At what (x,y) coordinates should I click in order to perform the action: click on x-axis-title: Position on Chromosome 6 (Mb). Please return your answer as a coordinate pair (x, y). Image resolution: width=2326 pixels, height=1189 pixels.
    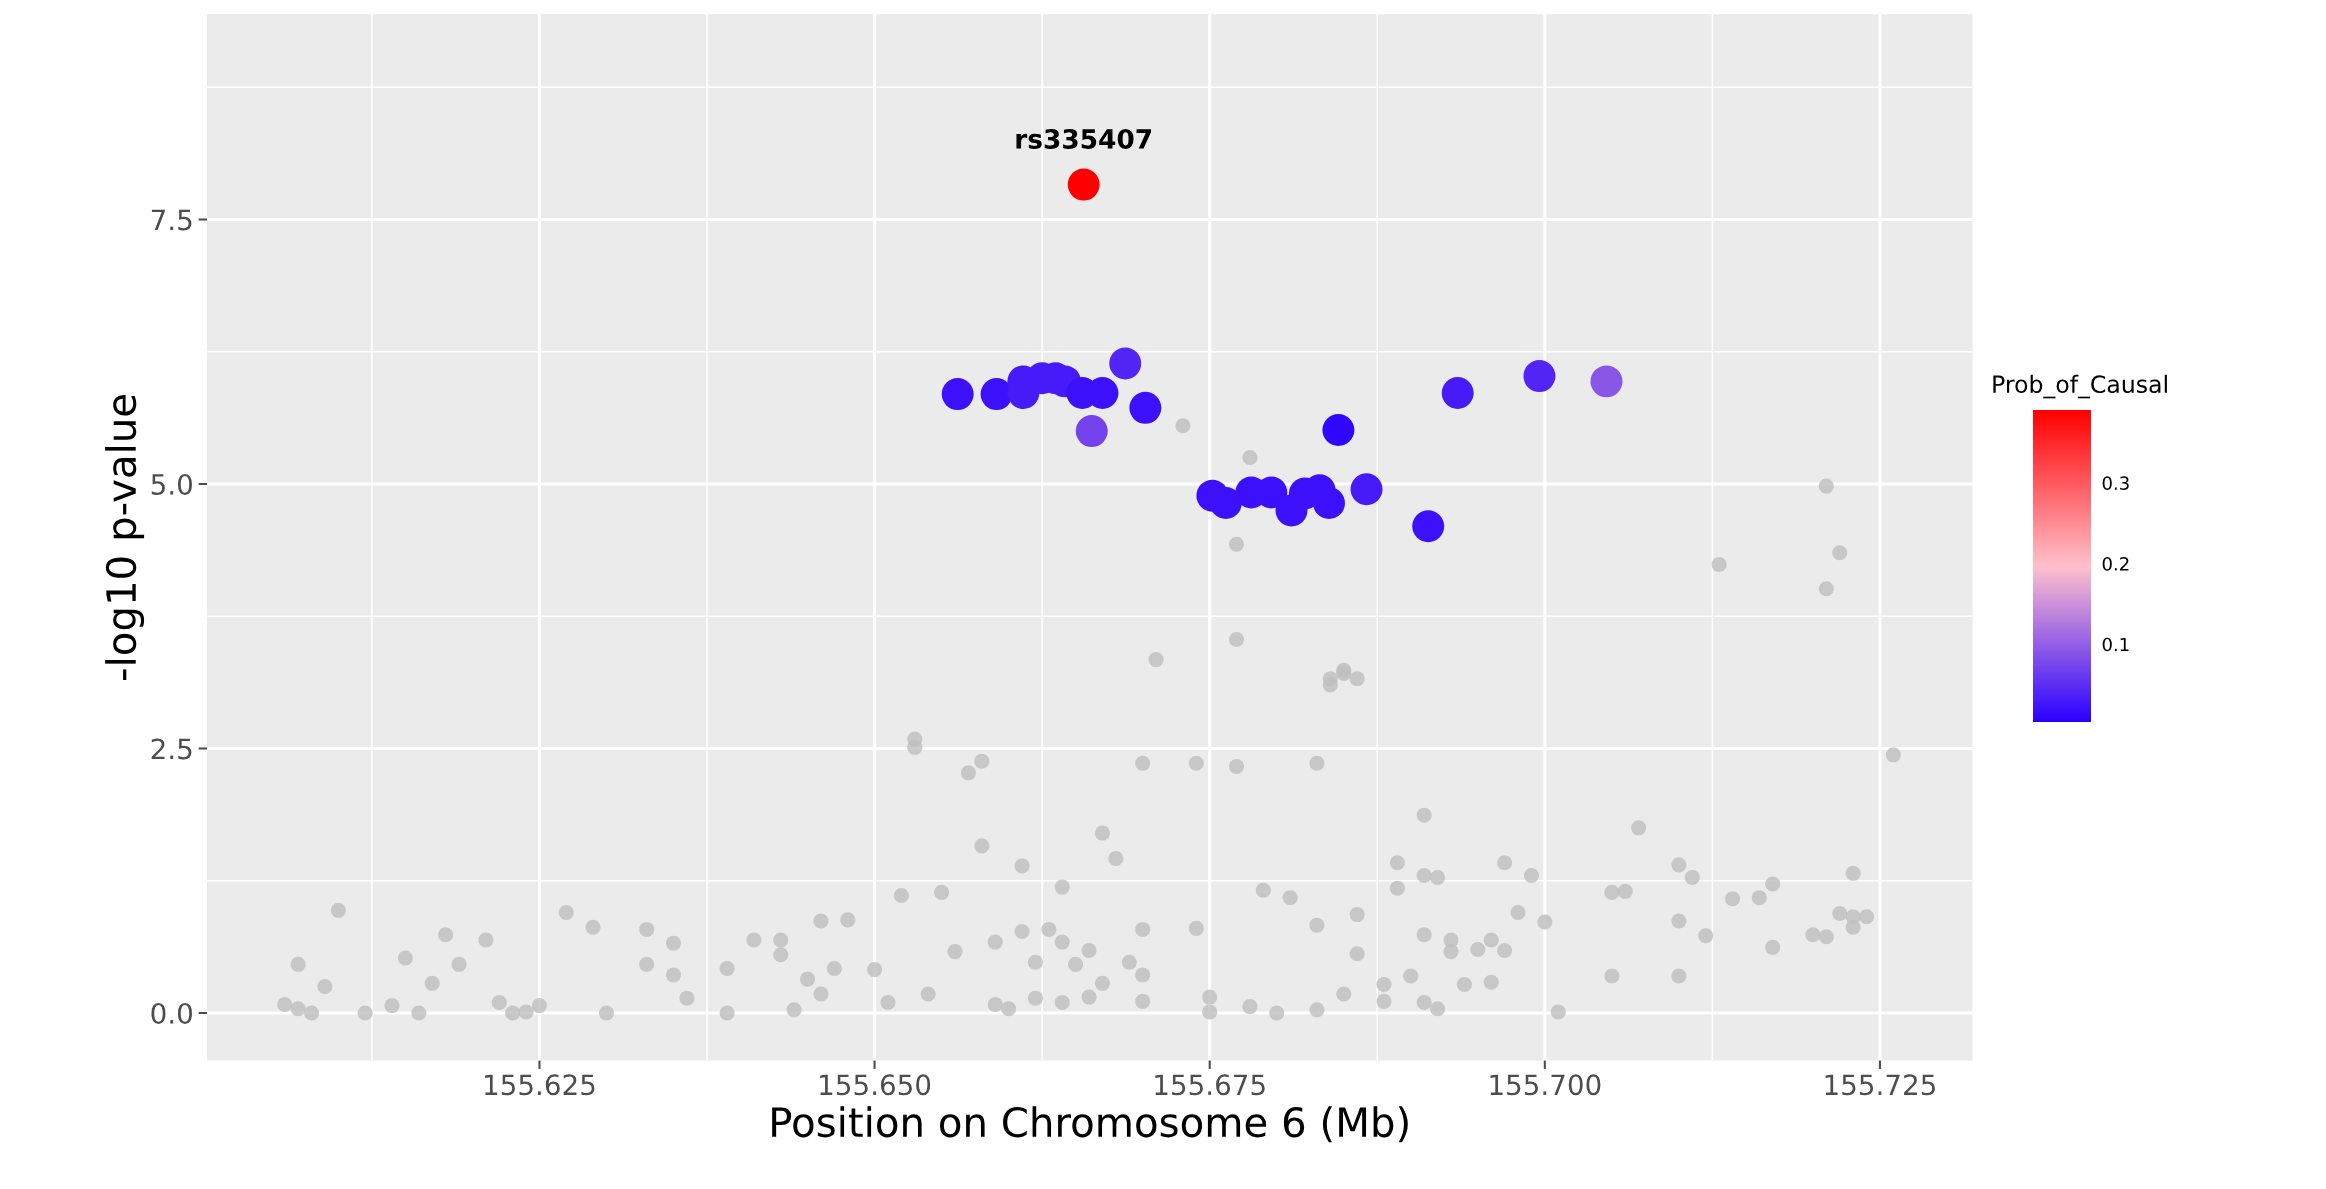
    Looking at the image, I should click on (1090, 1124).